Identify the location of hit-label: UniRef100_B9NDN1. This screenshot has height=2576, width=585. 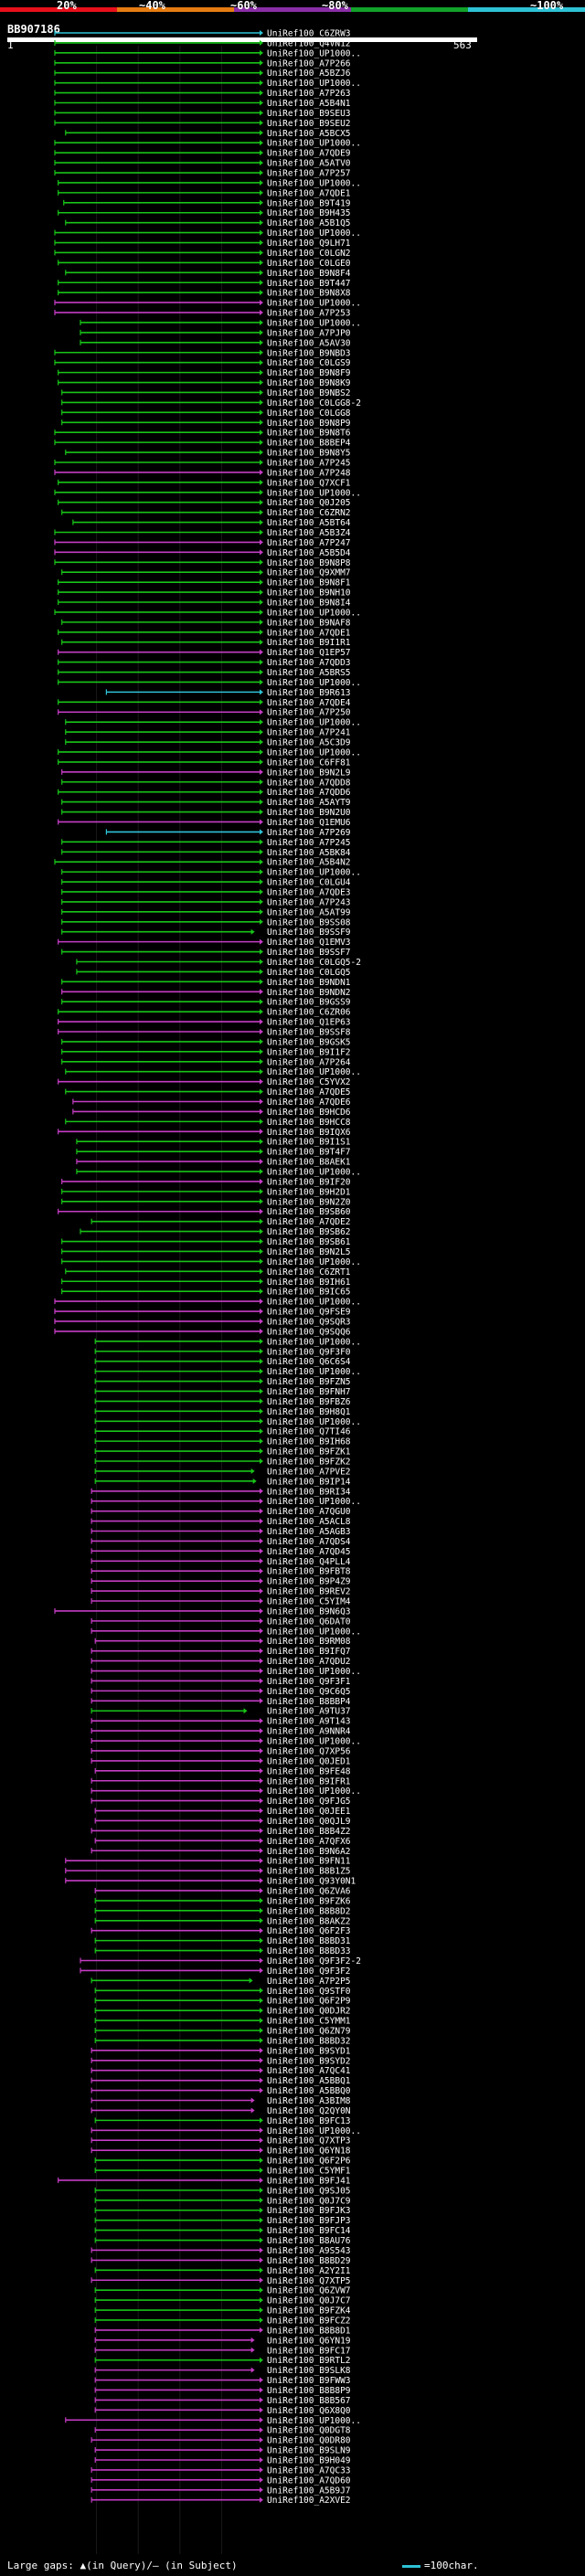
(309, 983).